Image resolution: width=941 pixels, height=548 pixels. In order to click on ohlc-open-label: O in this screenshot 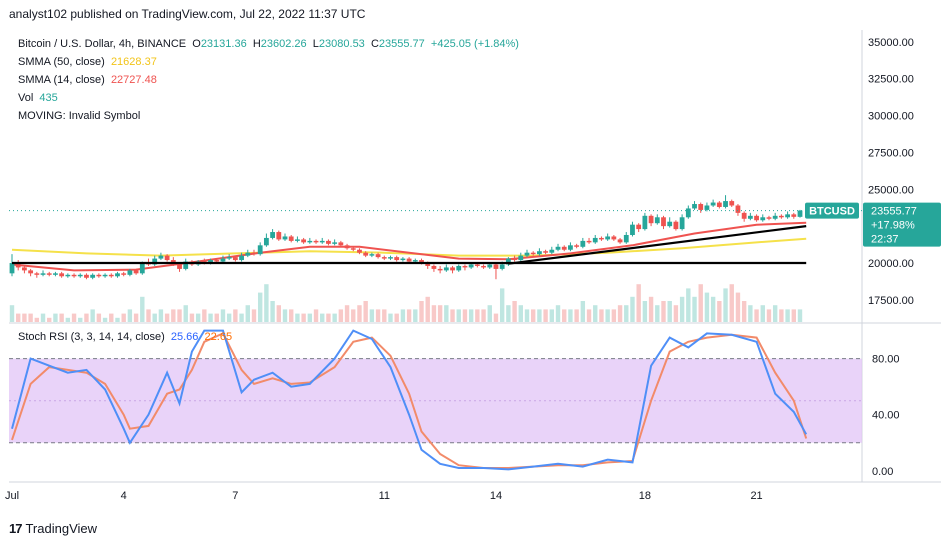, I will do `click(196, 44)`.